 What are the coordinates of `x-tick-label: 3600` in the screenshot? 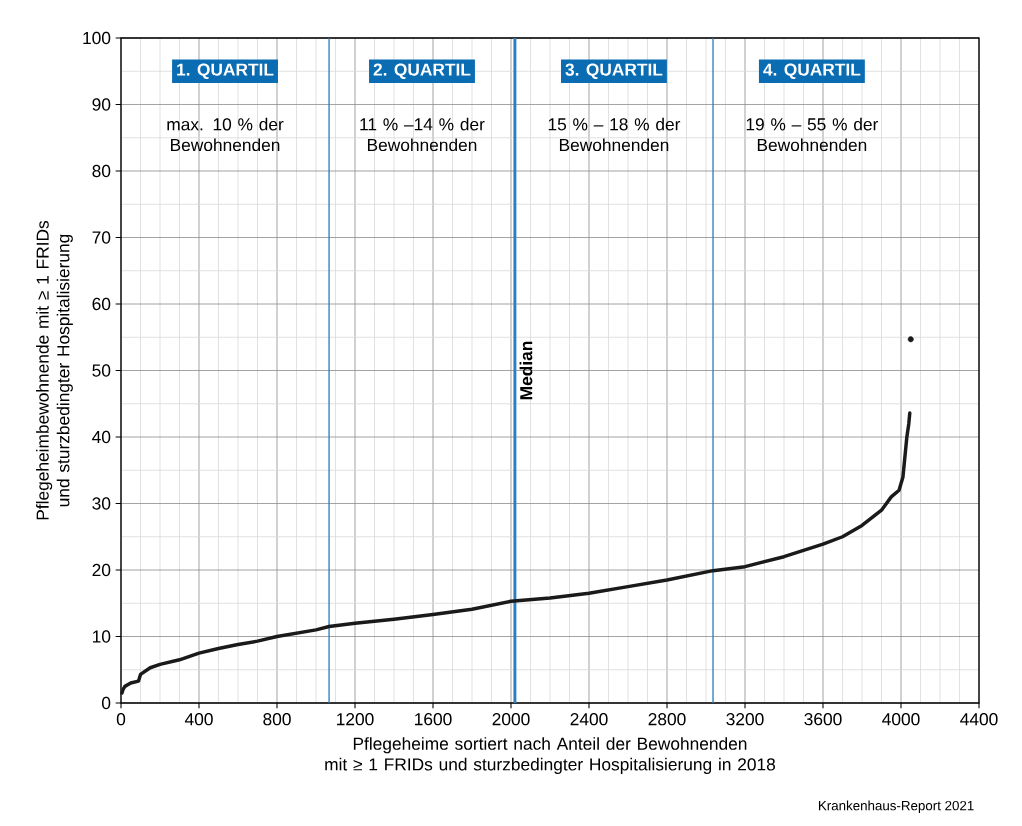 It's located at (823, 719).